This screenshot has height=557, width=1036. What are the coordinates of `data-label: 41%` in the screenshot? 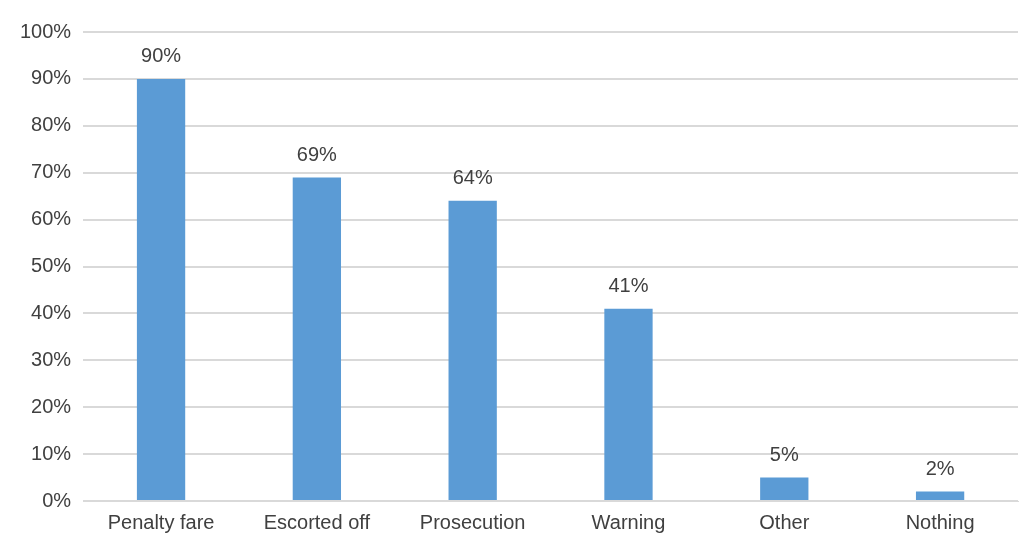 It's located at (628, 285).